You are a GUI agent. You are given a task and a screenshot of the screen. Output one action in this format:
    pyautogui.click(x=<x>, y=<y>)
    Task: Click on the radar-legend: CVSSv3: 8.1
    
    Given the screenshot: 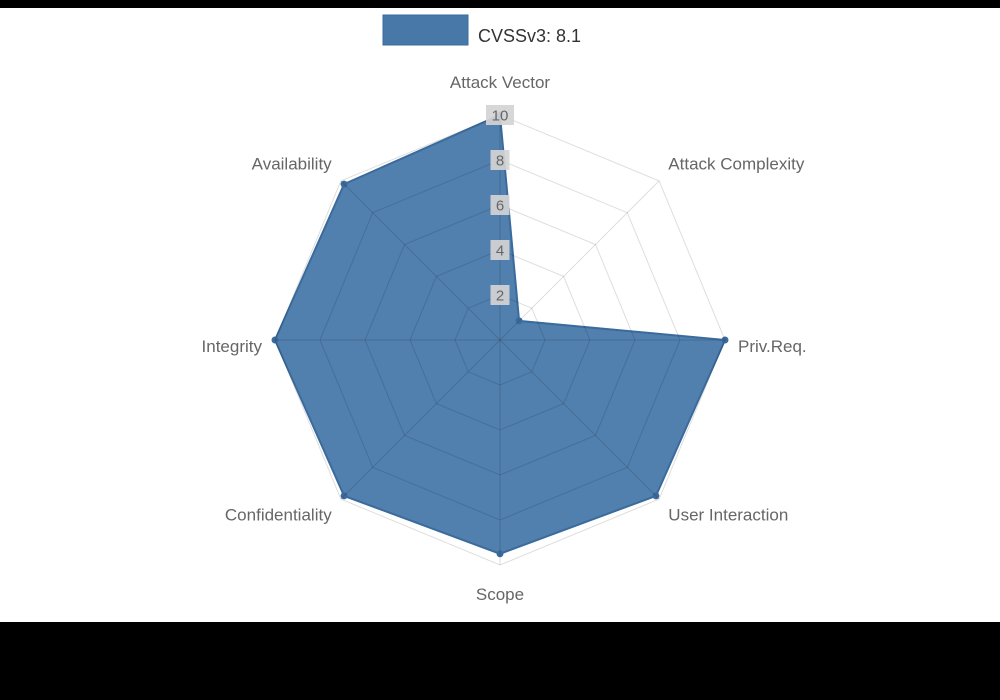 What is the action you would take?
    pyautogui.click(x=481, y=30)
    